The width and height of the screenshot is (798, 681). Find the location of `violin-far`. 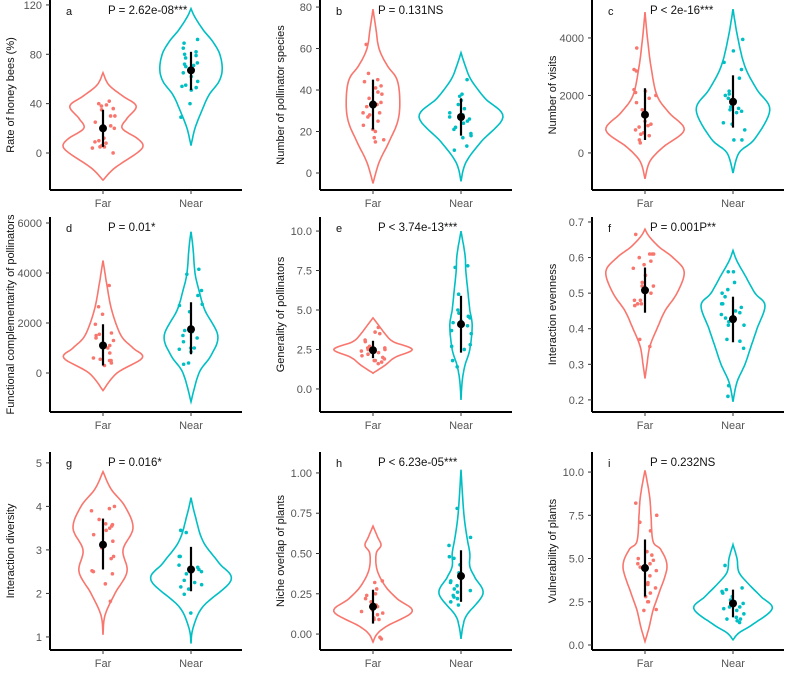

violin-far is located at coordinates (645, 303).